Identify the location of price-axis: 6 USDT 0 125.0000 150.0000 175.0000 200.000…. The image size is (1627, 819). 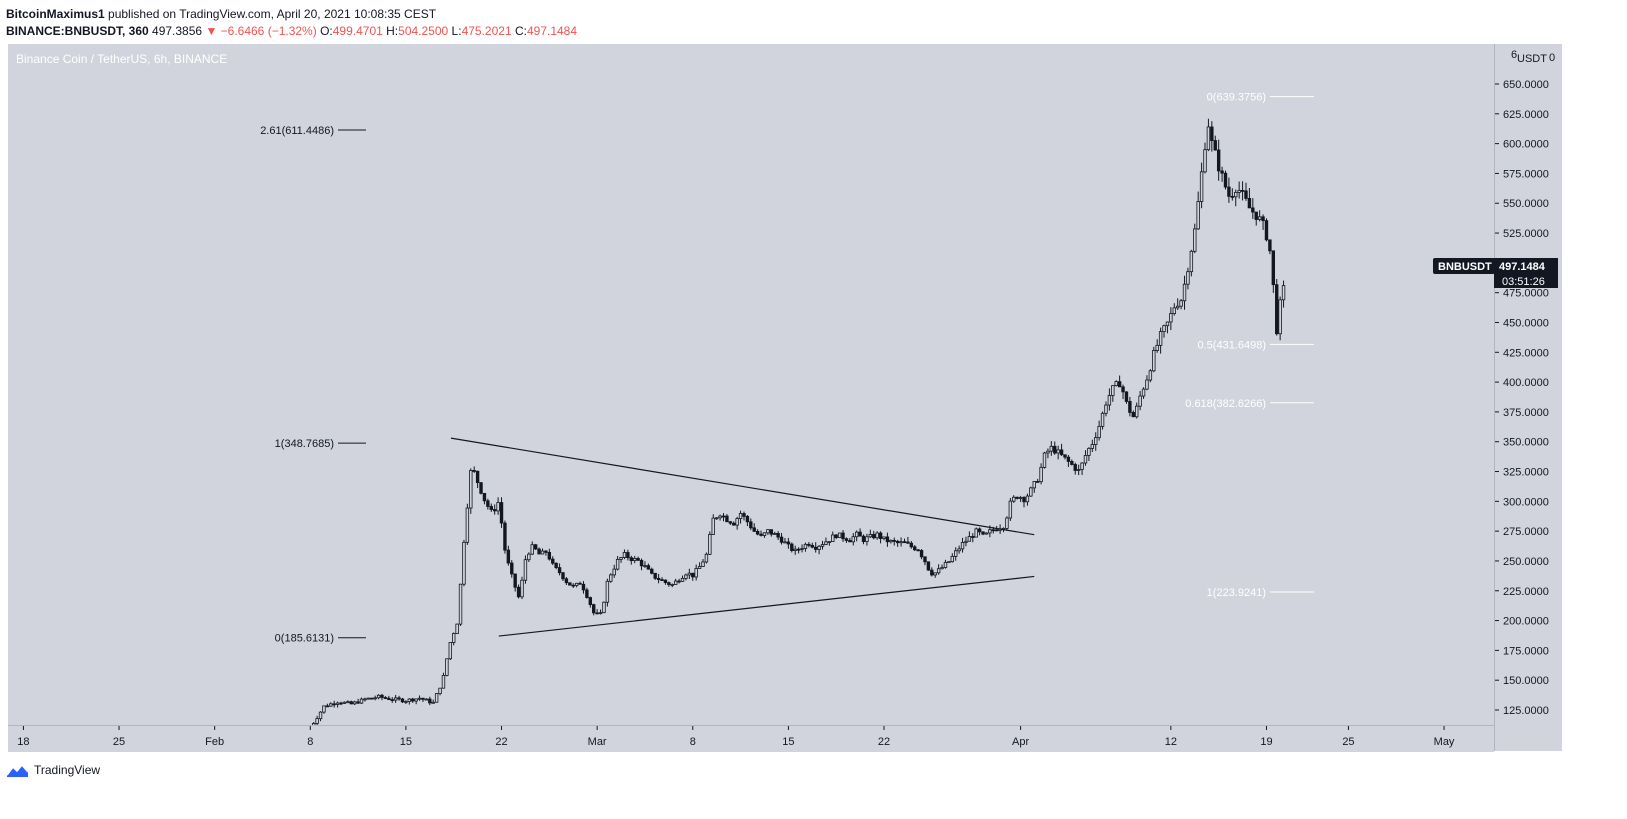
(1528, 397).